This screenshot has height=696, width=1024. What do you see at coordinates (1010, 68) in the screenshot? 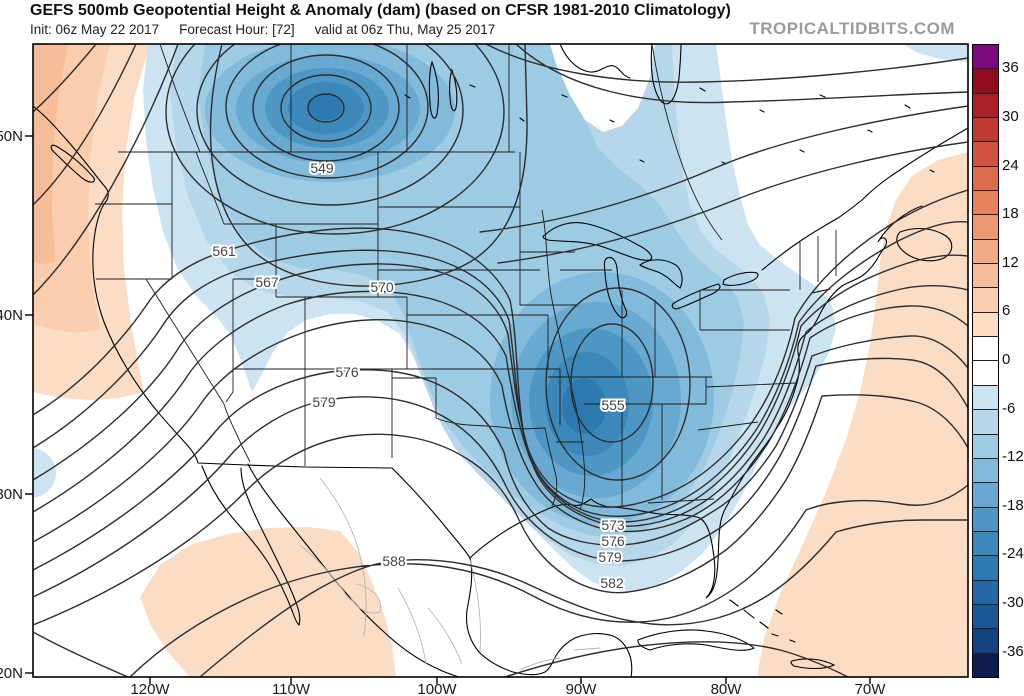
I see `colorbar-tick-label: 36` at bounding box center [1010, 68].